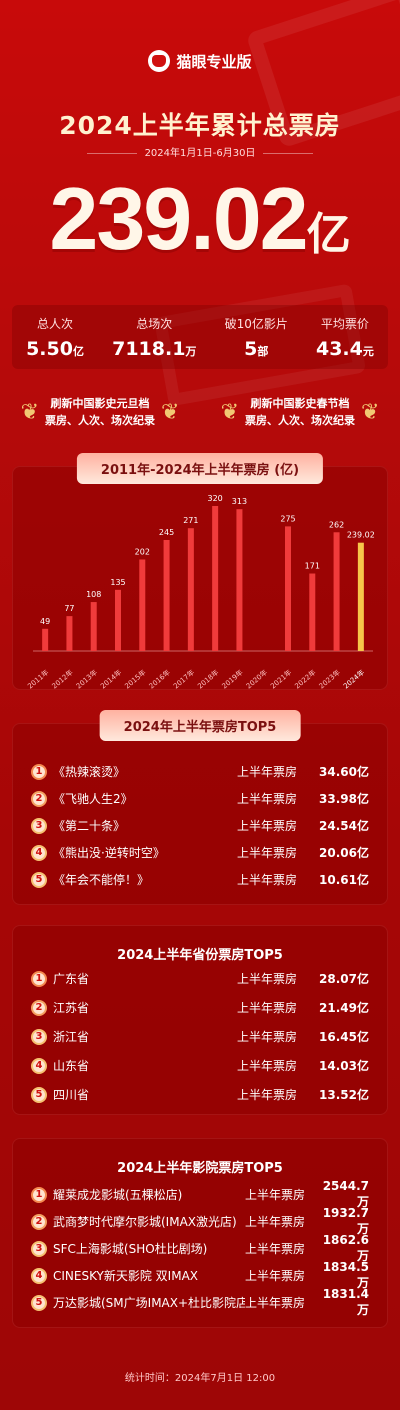 Image resolution: width=400 pixels, height=1410 pixels. I want to click on rank-name: 山东省, so click(71, 1066).